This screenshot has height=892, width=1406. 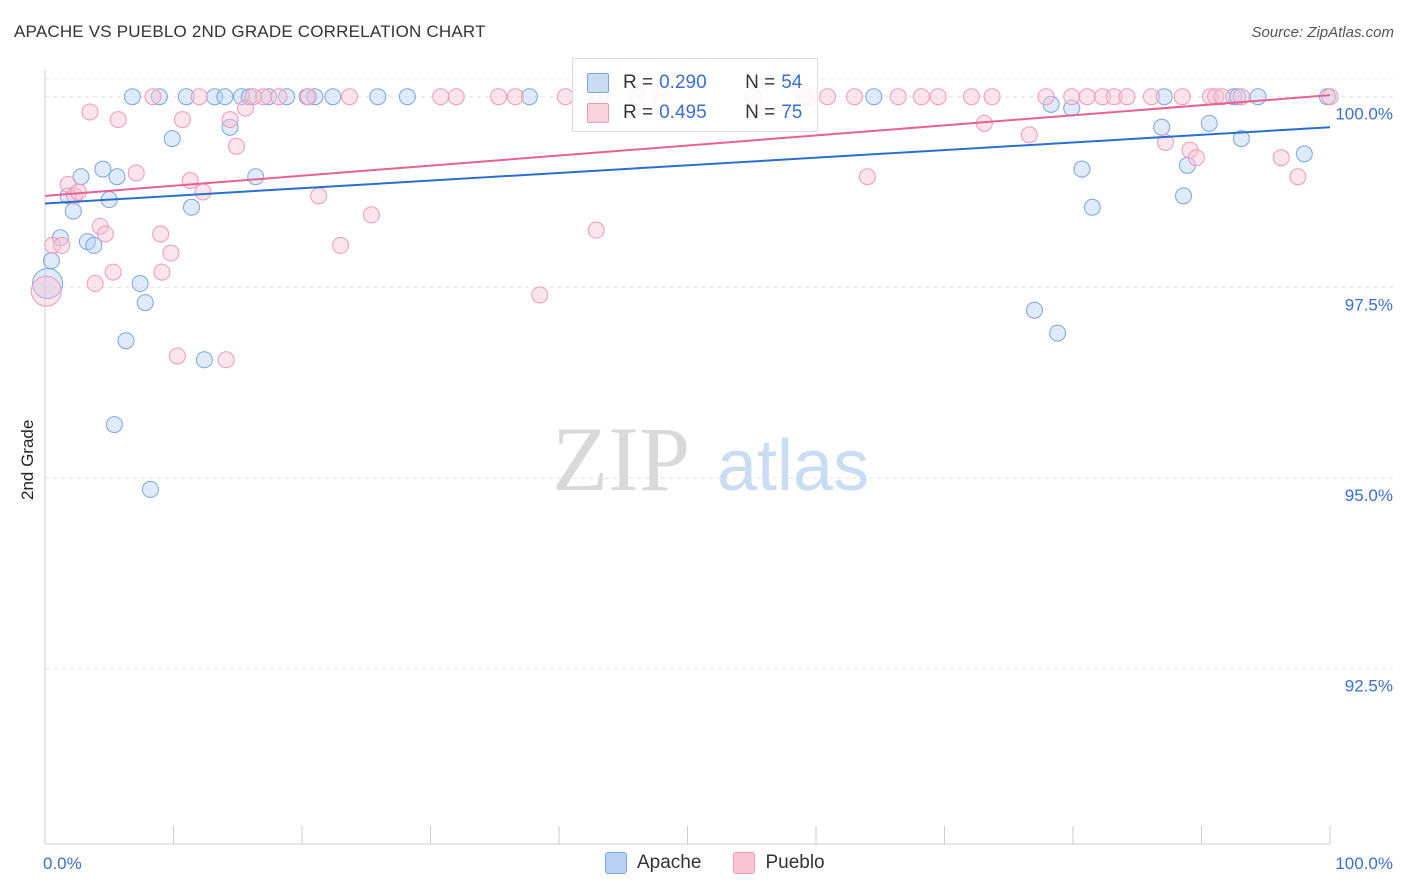 I want to click on r-value: 0.290, so click(x=683, y=82).